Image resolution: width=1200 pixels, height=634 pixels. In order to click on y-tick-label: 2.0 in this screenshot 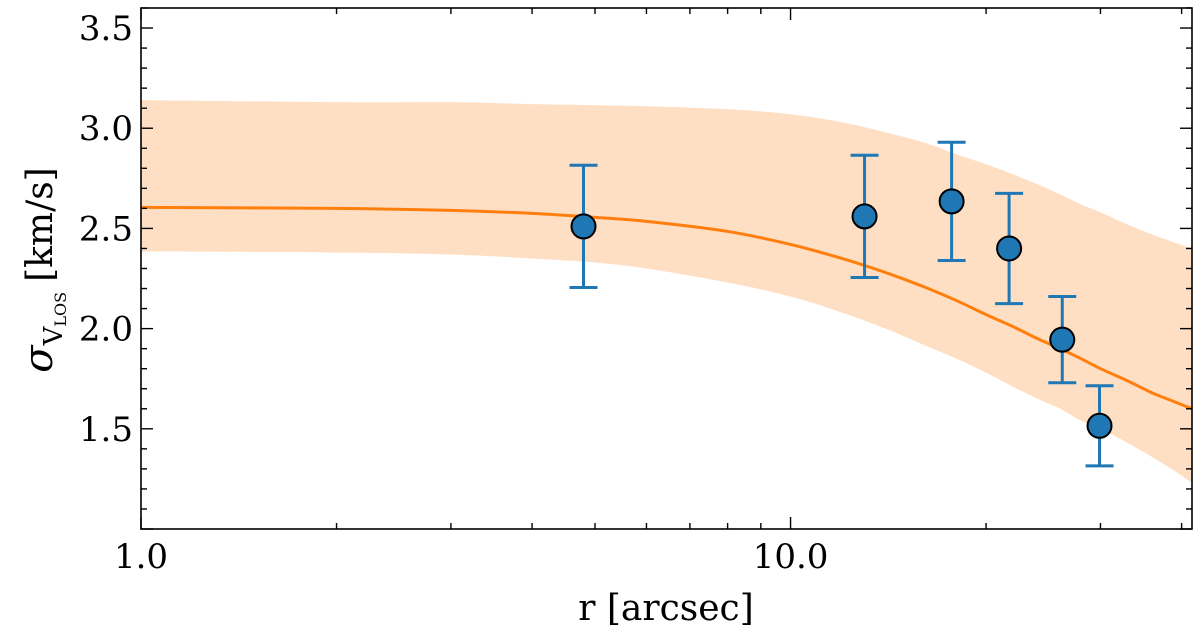, I will do `click(106, 330)`.